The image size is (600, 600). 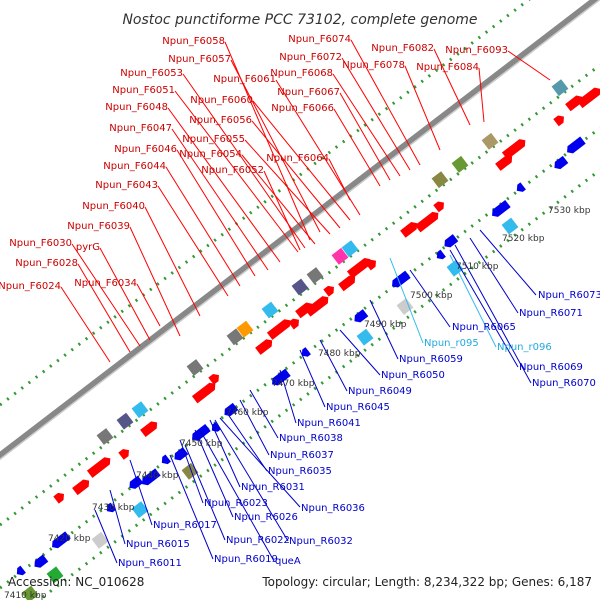 I want to click on gene-label: Npun_F6074, so click(x=319, y=39).